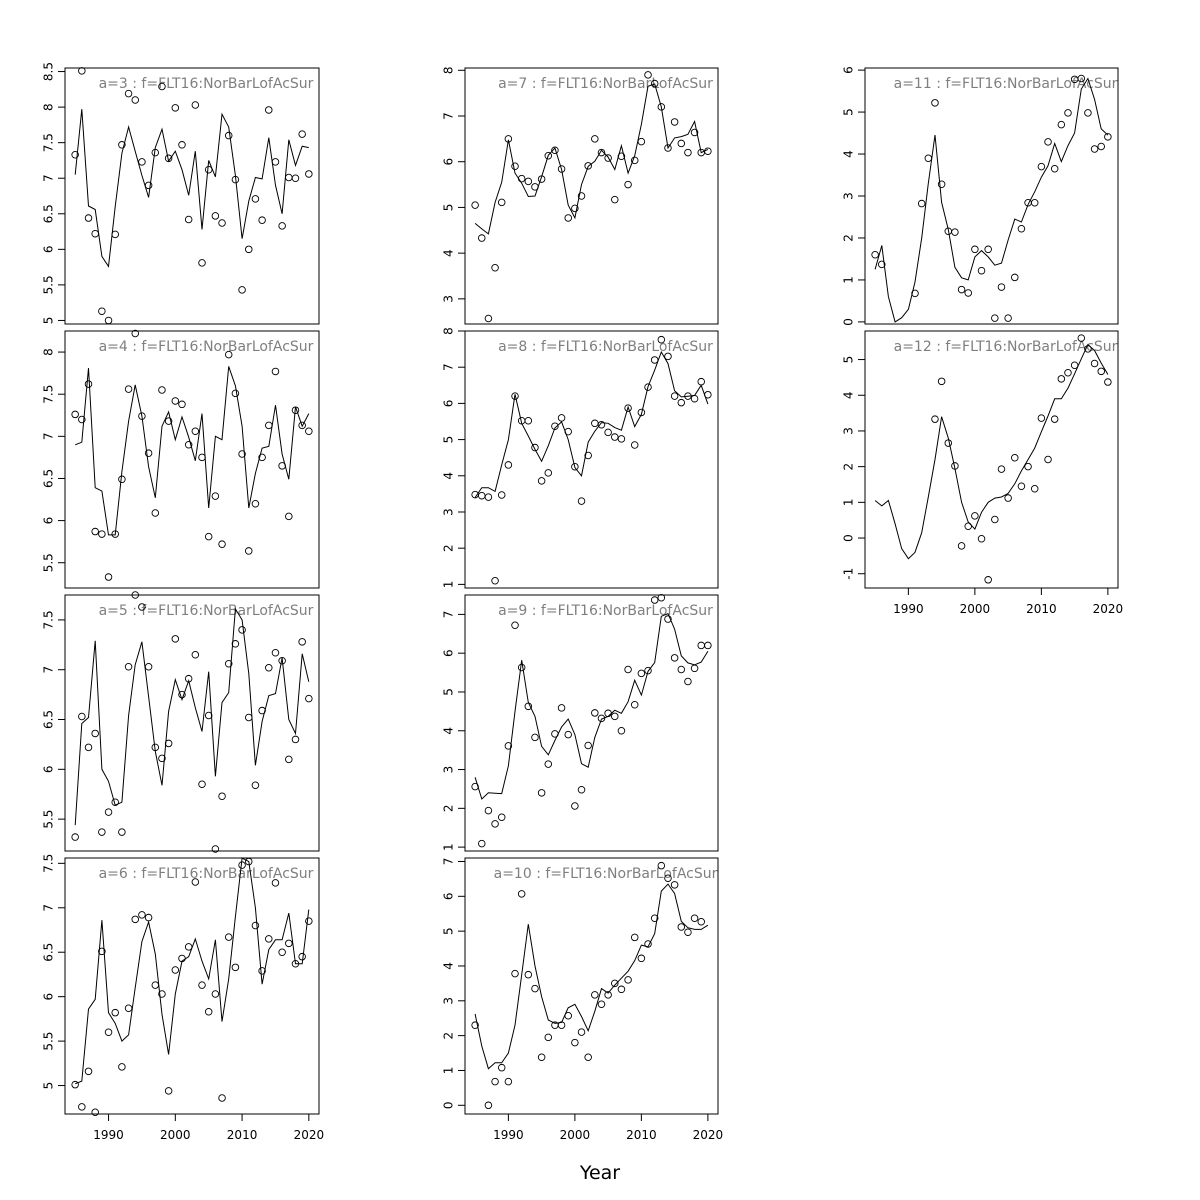  I want to click on x-tick-label: 1990, so click(908, 609).